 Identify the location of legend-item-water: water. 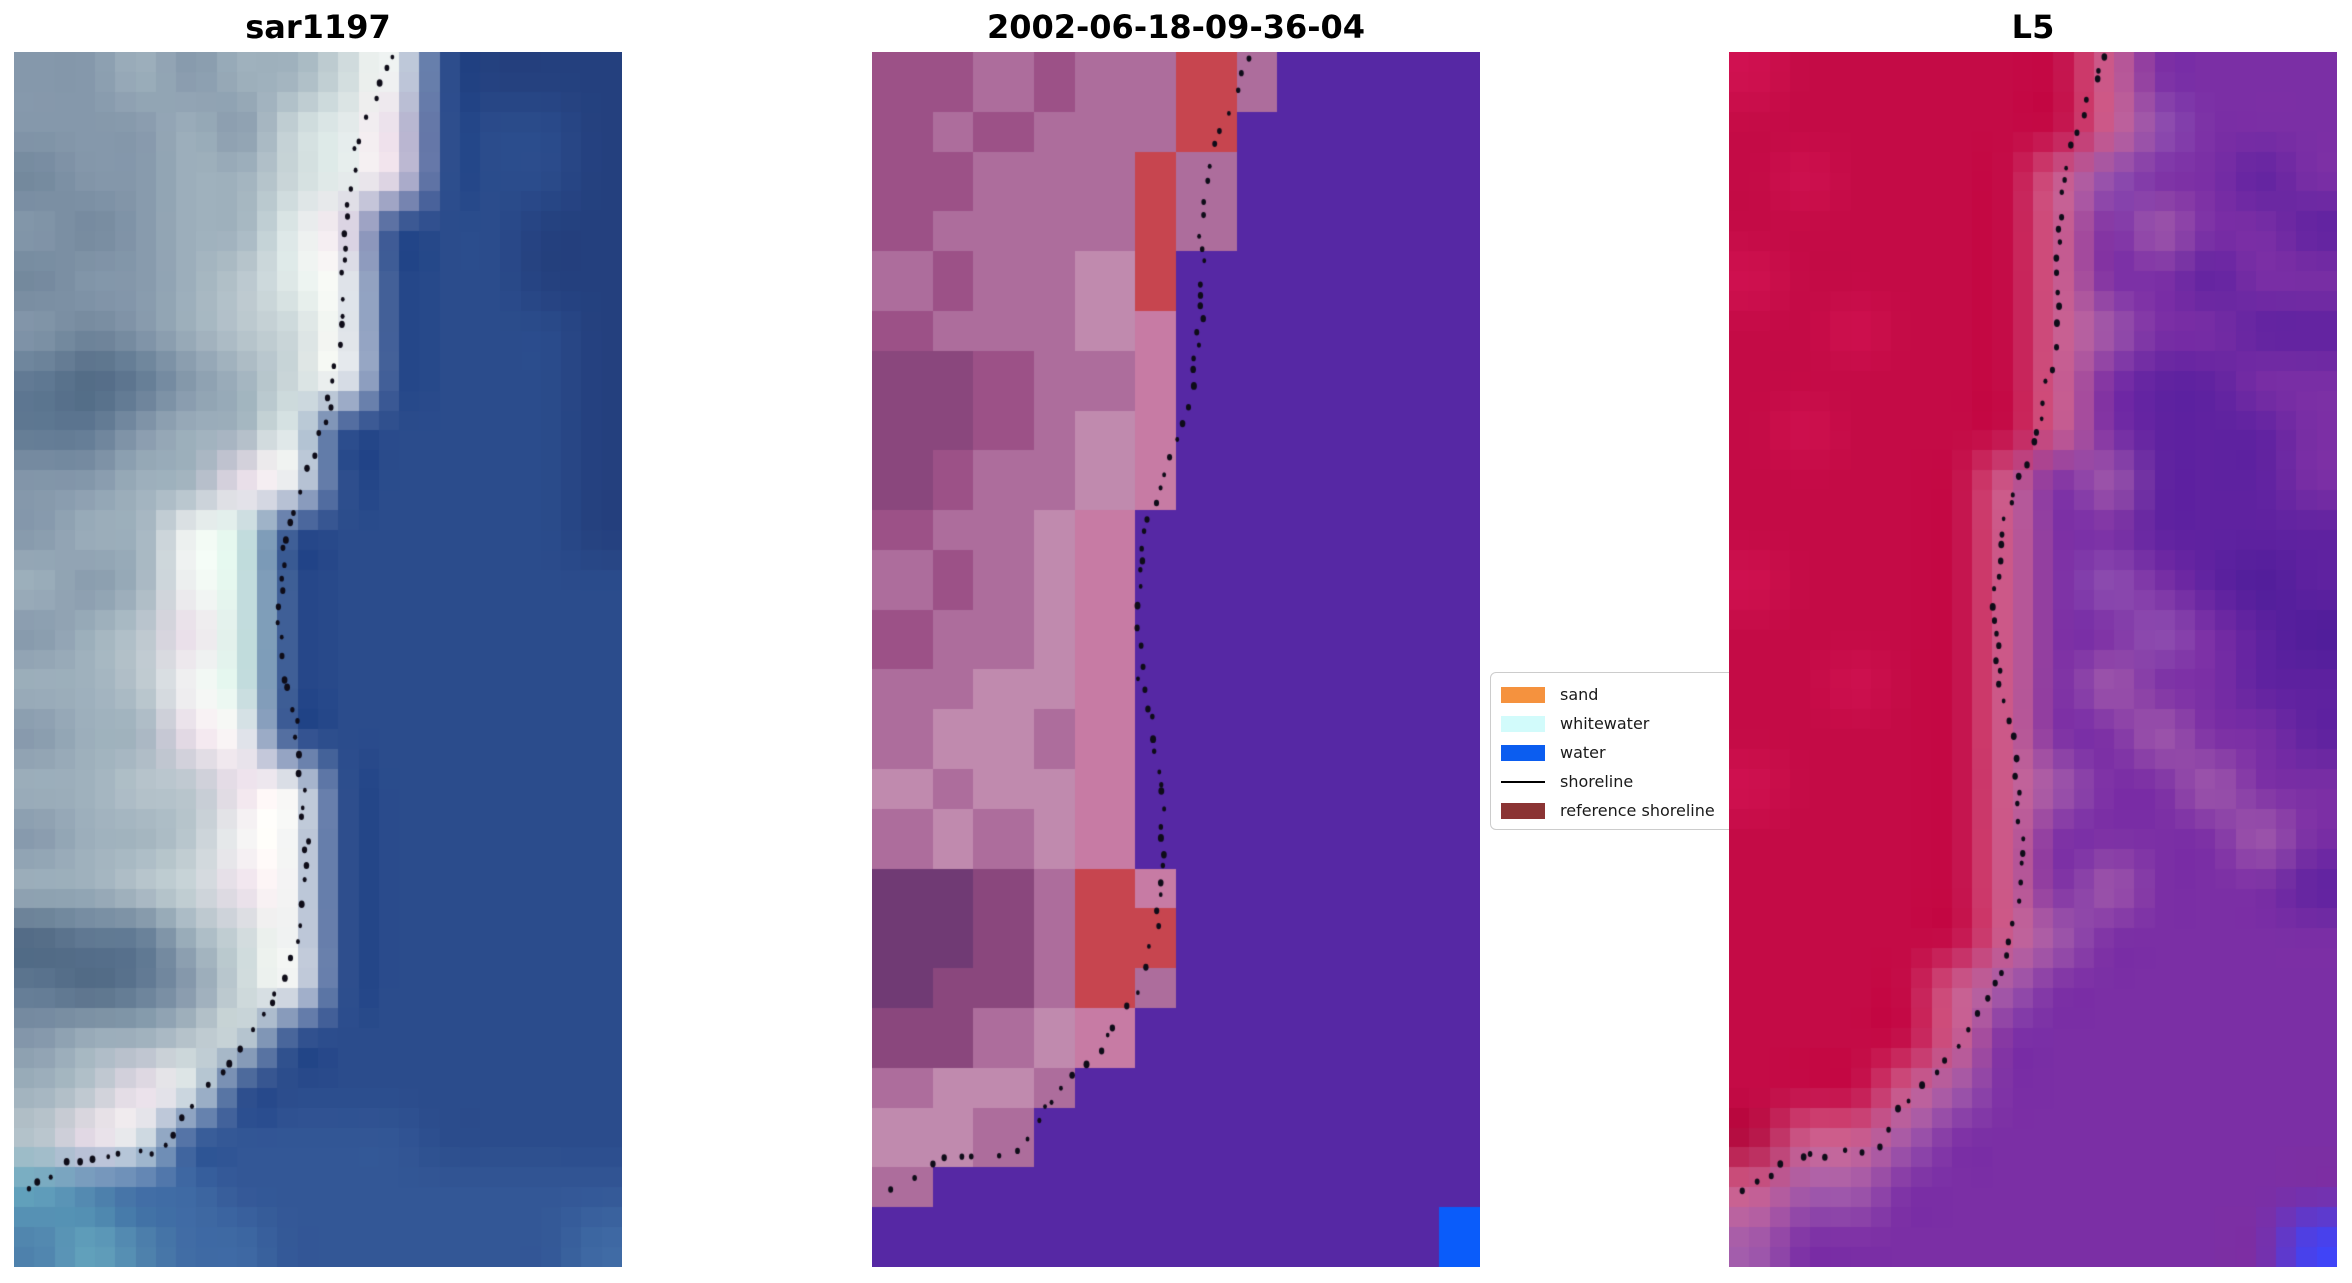
(1626, 752).